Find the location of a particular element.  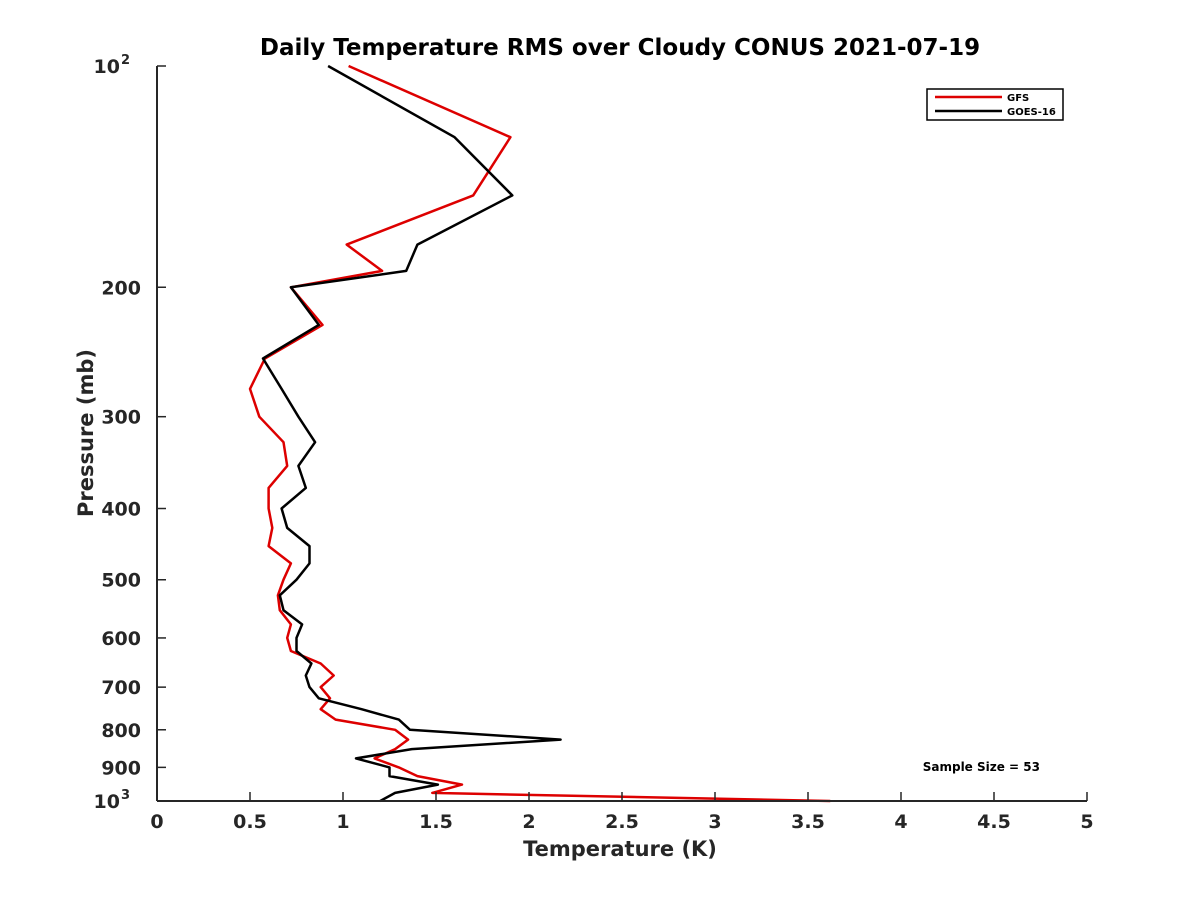

x-tick-label: 4 is located at coordinates (900, 822).